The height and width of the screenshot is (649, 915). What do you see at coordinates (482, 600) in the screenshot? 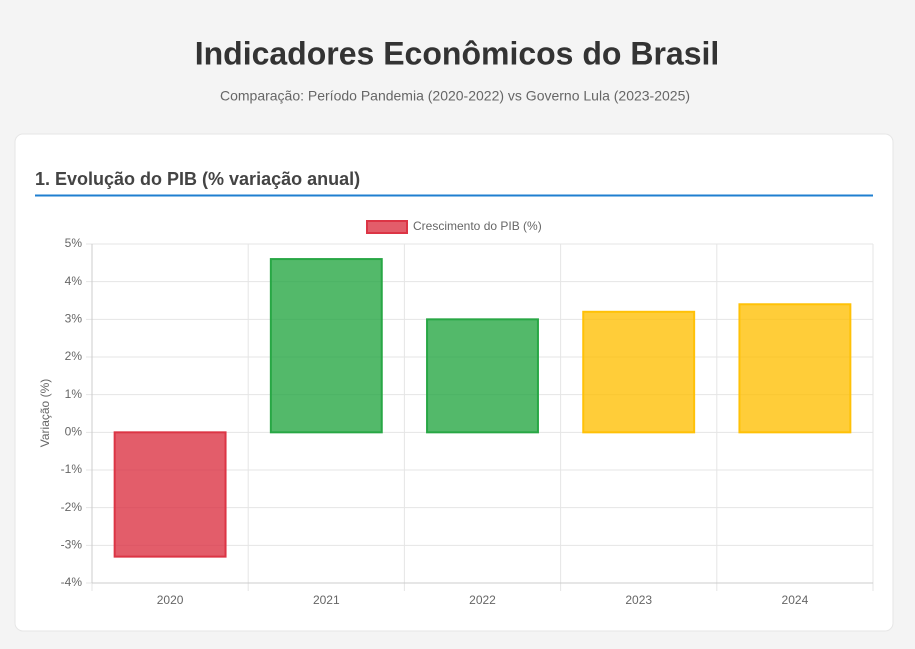
I see `x-tick-label: 2022` at bounding box center [482, 600].